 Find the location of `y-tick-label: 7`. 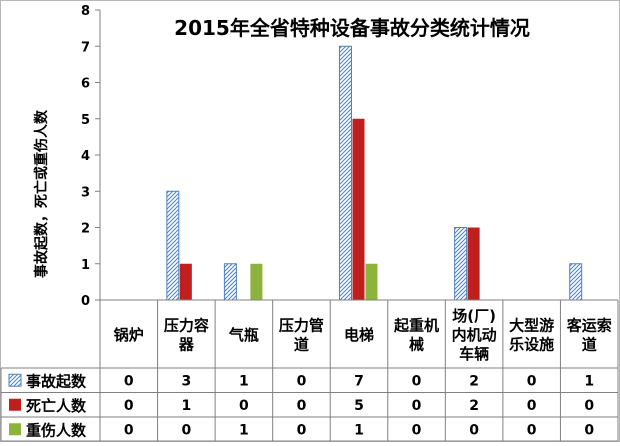

y-tick-label: 7 is located at coordinates (85, 47).